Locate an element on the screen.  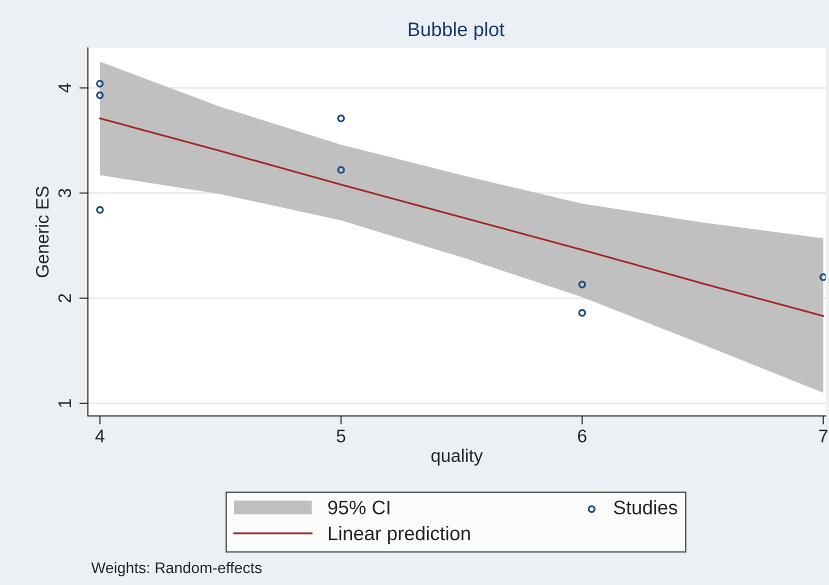
x-axis-title: quality is located at coordinates (457, 457).